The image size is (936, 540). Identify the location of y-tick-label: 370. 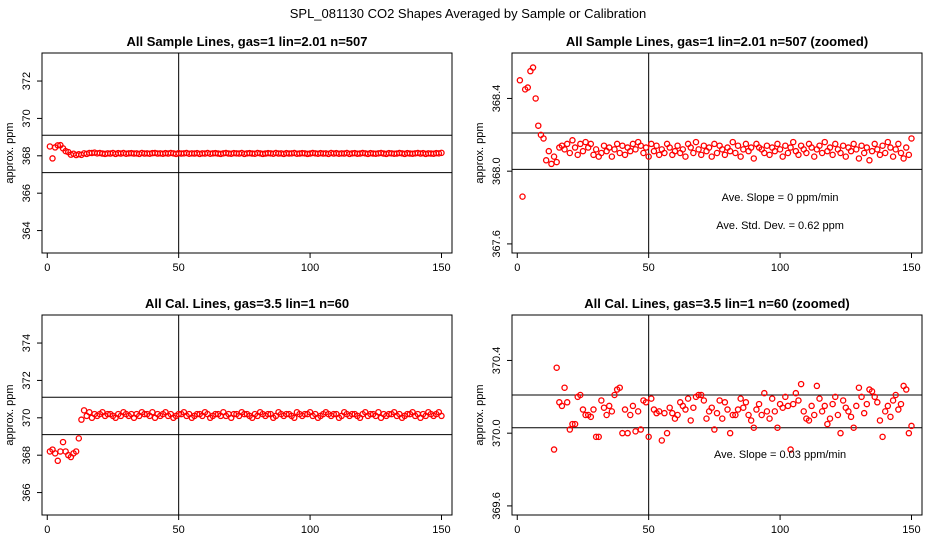
(27, 418).